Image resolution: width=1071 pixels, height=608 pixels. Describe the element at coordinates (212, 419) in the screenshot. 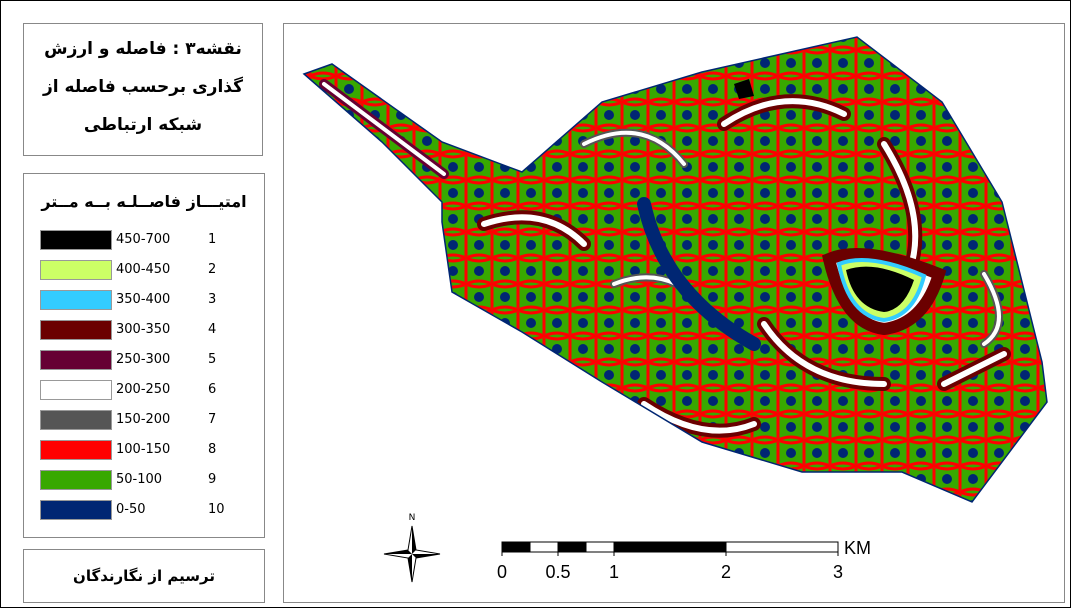

I see `legend-score: 7` at that location.